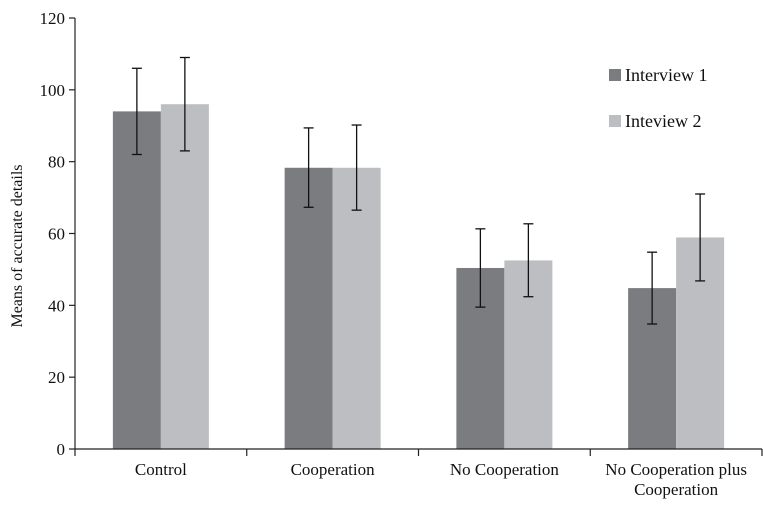  I want to click on y-tick-label: 80, so click(56, 162).